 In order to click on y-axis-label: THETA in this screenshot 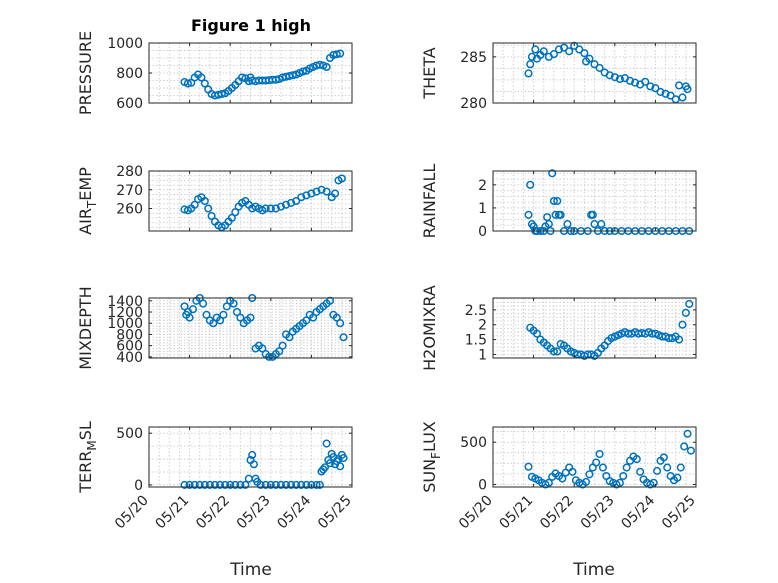, I will do `click(429, 73)`.